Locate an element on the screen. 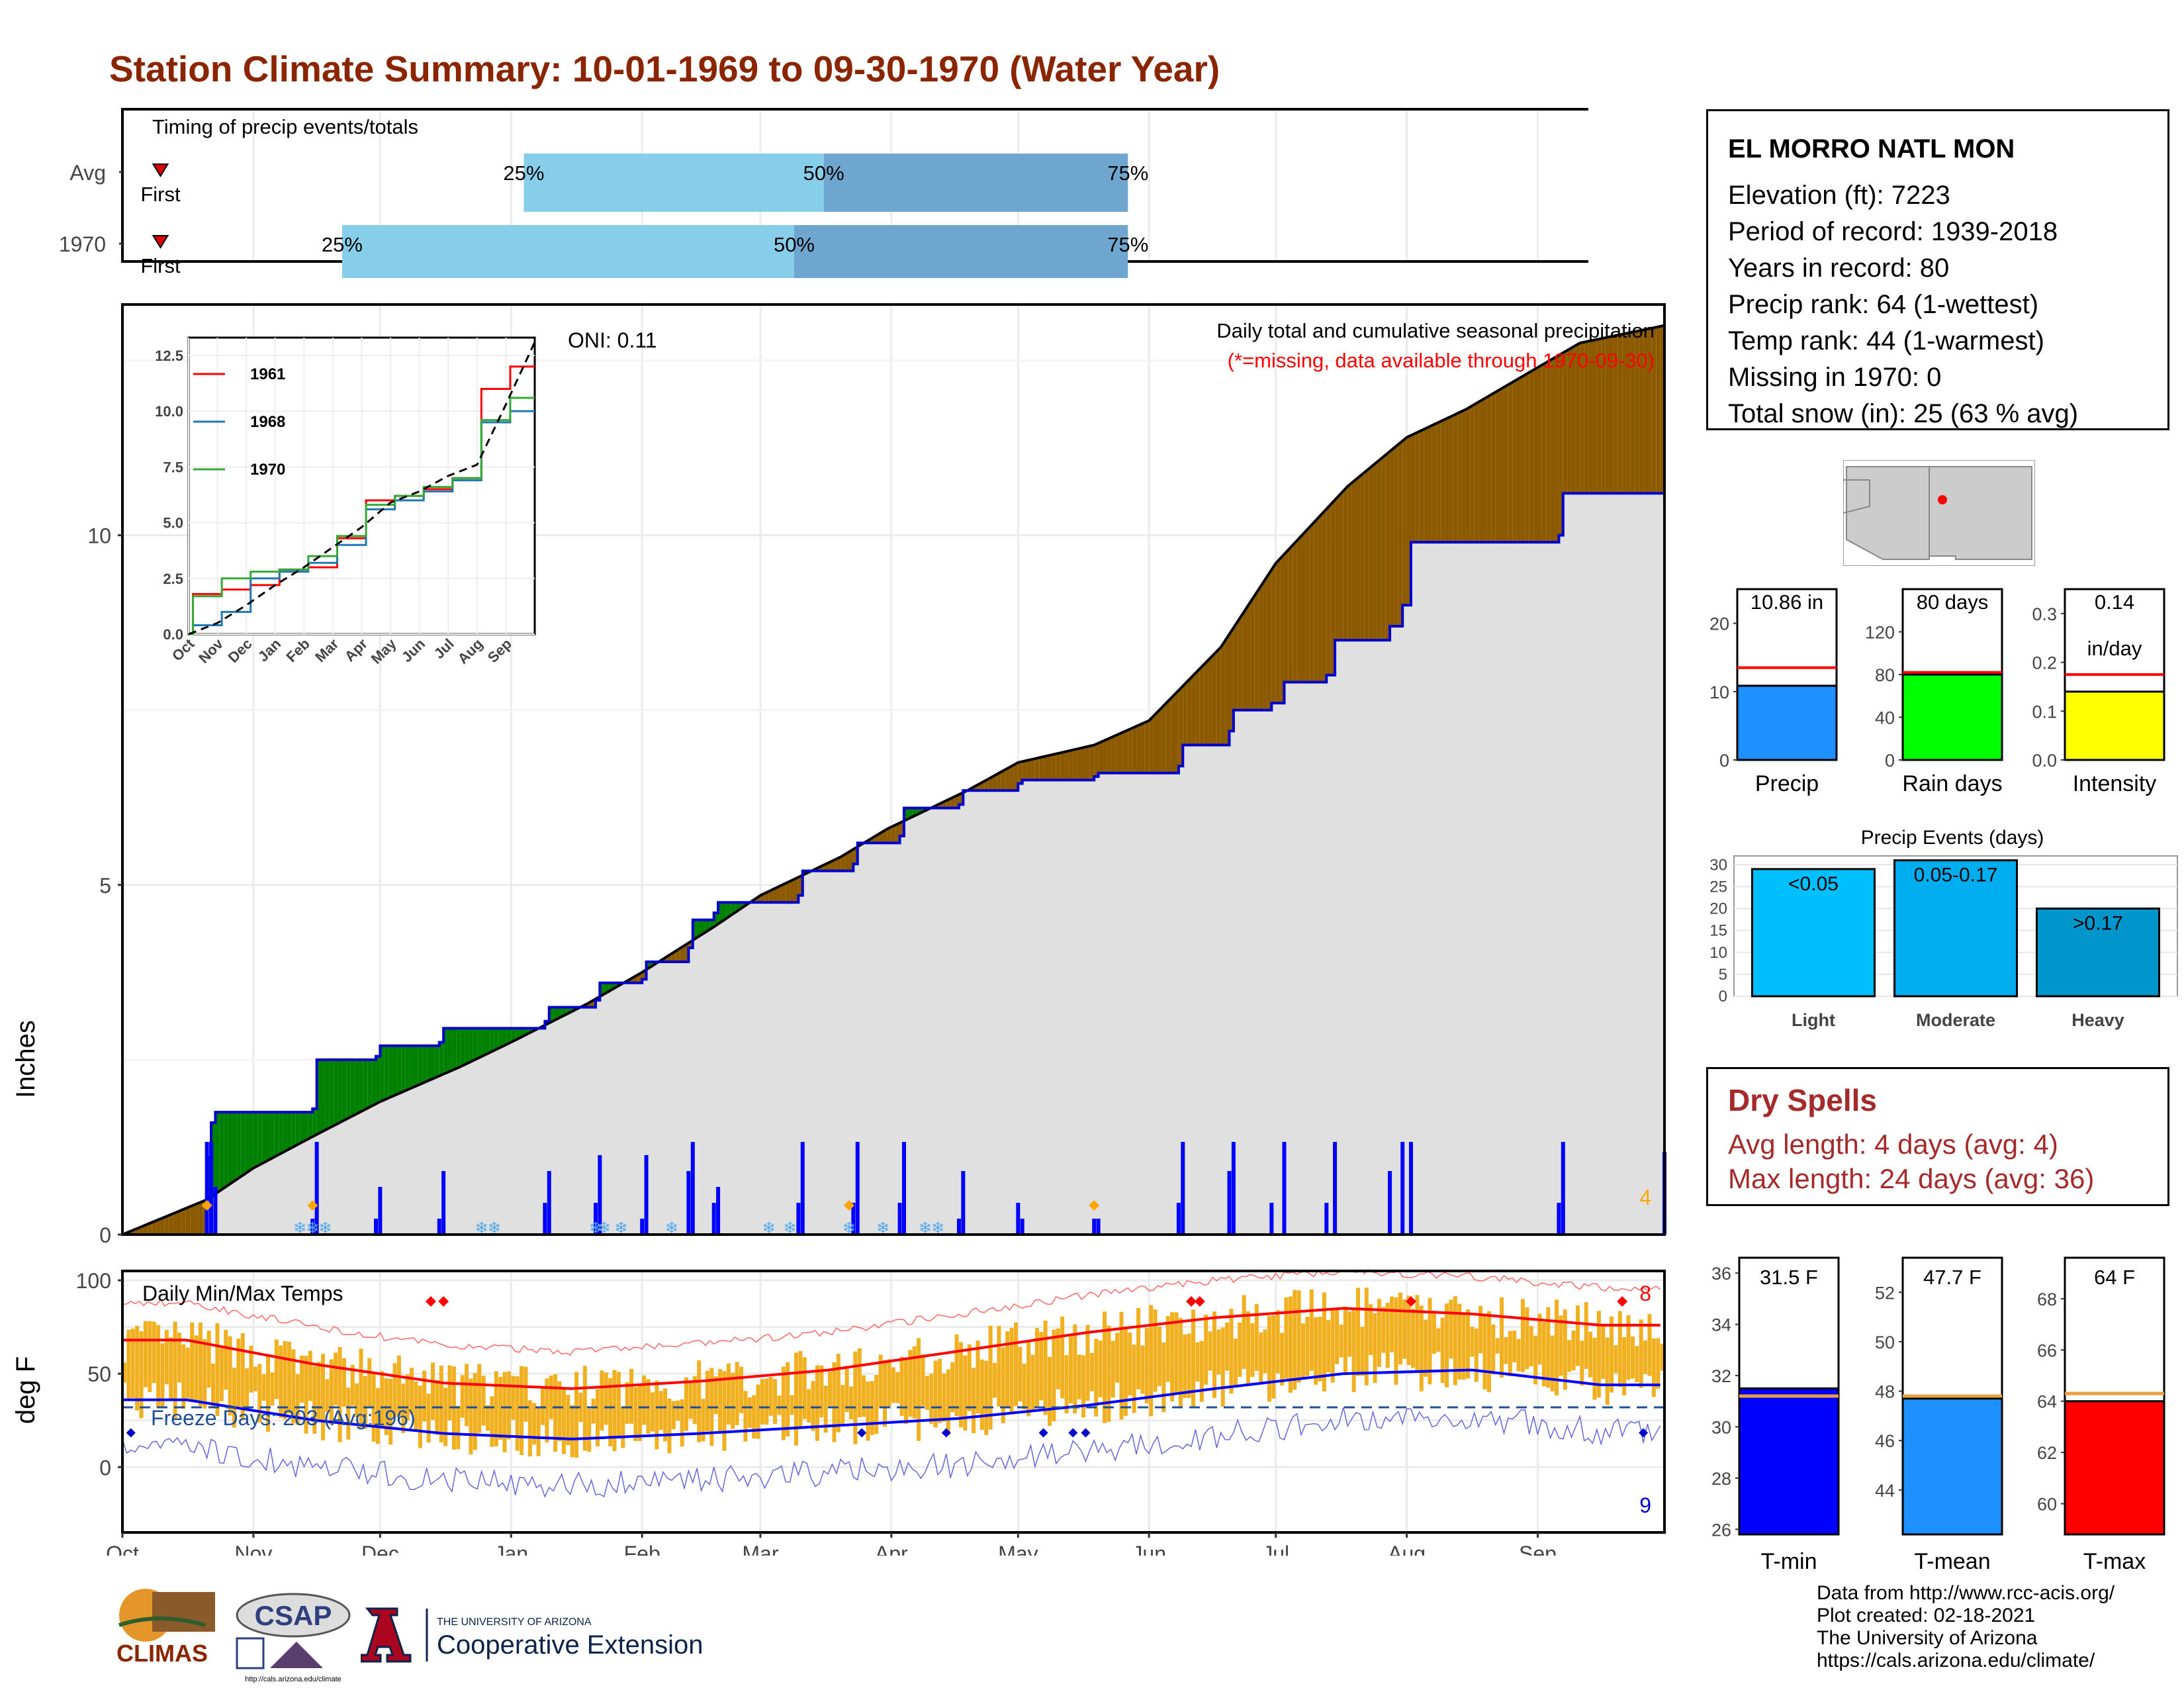 This screenshot has height=1688, width=2184. inset-series-line is located at coordinates (362, 522).